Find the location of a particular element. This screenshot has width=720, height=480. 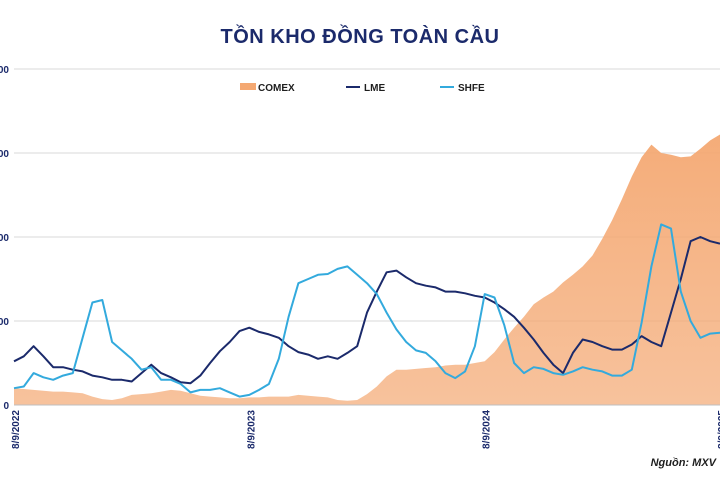

x-tick-label: 8/9/2024 is located at coordinates (487, 429).